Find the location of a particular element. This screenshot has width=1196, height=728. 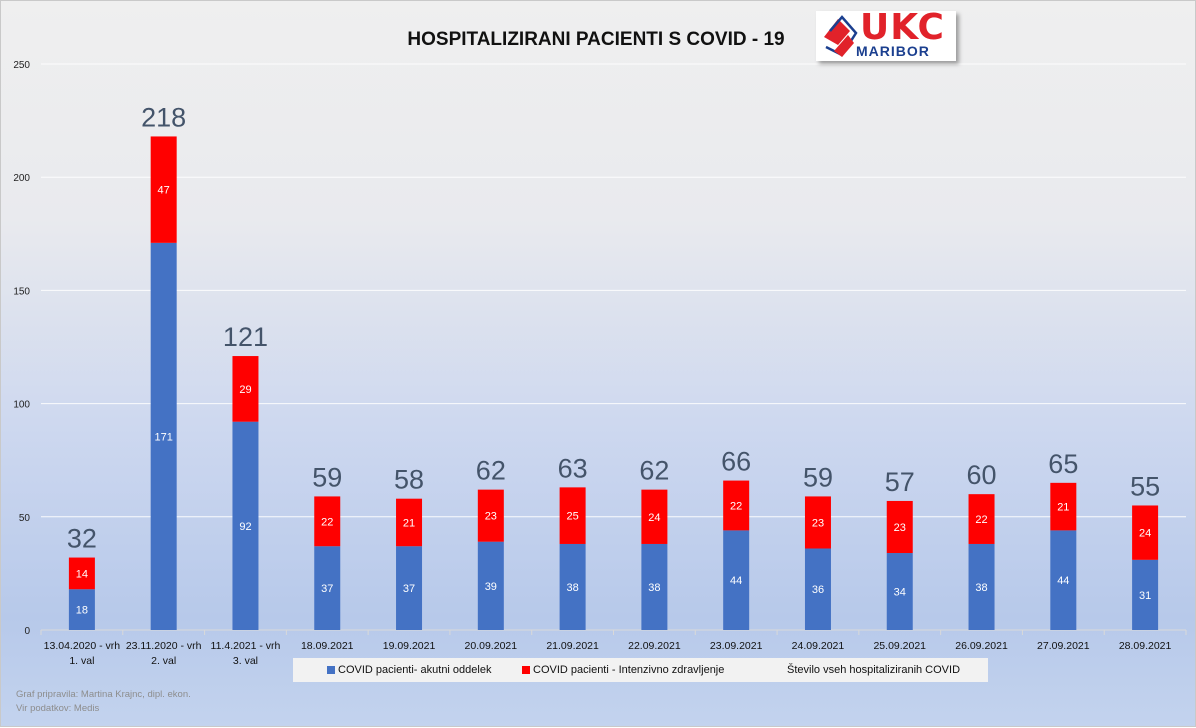

data-label-acute: 39 is located at coordinates (491, 587).